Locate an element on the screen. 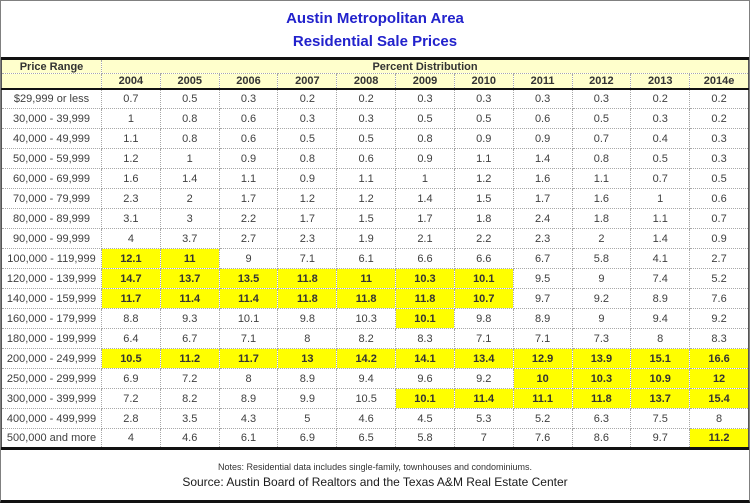 Image resolution: width=750 pixels, height=503 pixels. price-range-cell: 160,000 - 179,999 is located at coordinates (51, 318).